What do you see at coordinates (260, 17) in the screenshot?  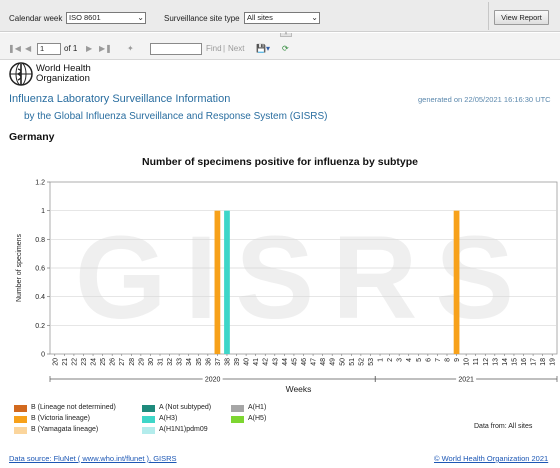 I see `site-type-value: All sites` at bounding box center [260, 17].